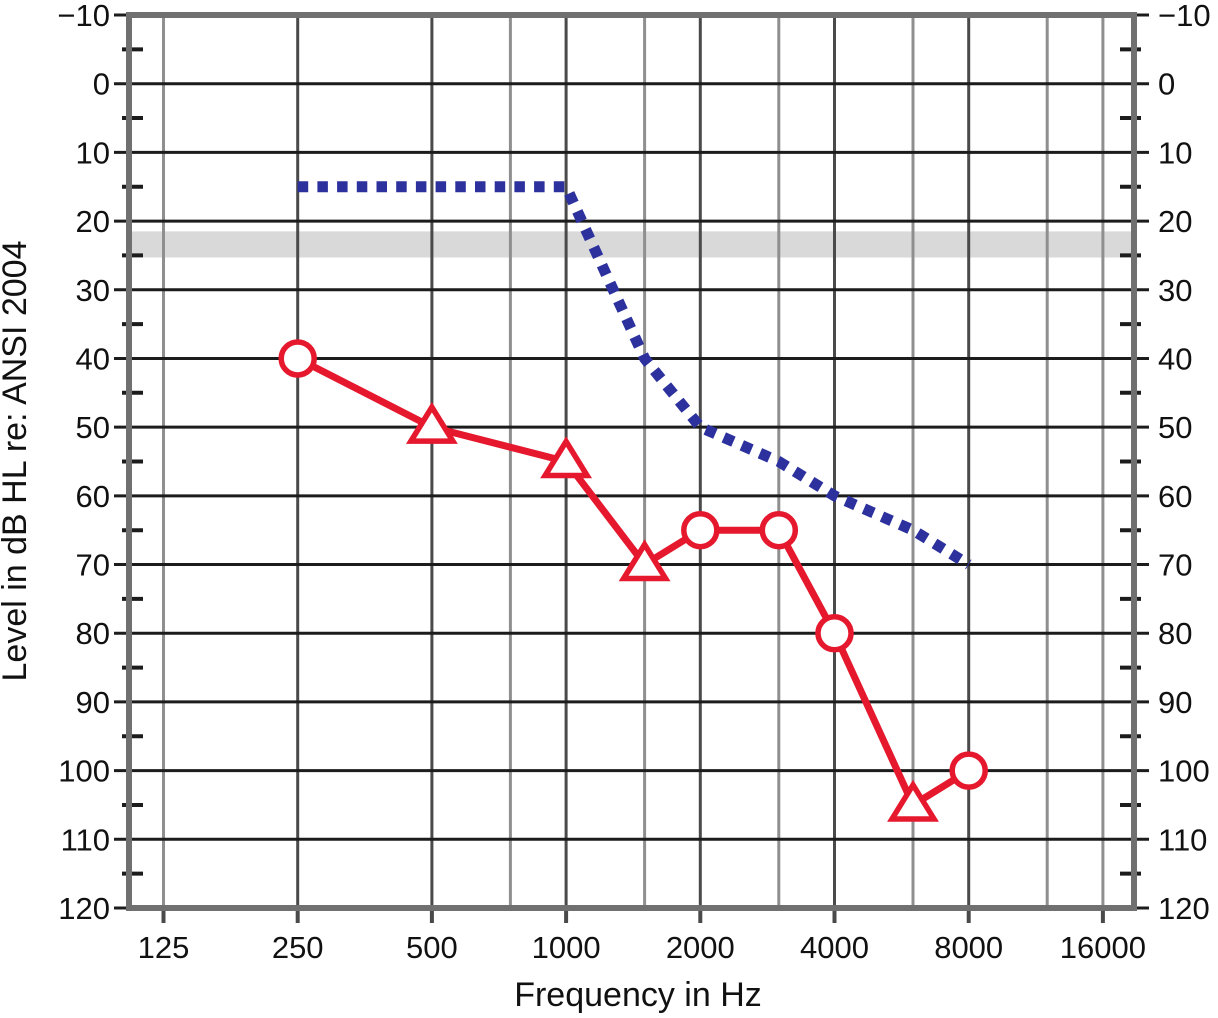 The width and height of the screenshot is (1218, 1018). What do you see at coordinates (93, 221) in the screenshot?
I see `y-tick-label-left: 20` at bounding box center [93, 221].